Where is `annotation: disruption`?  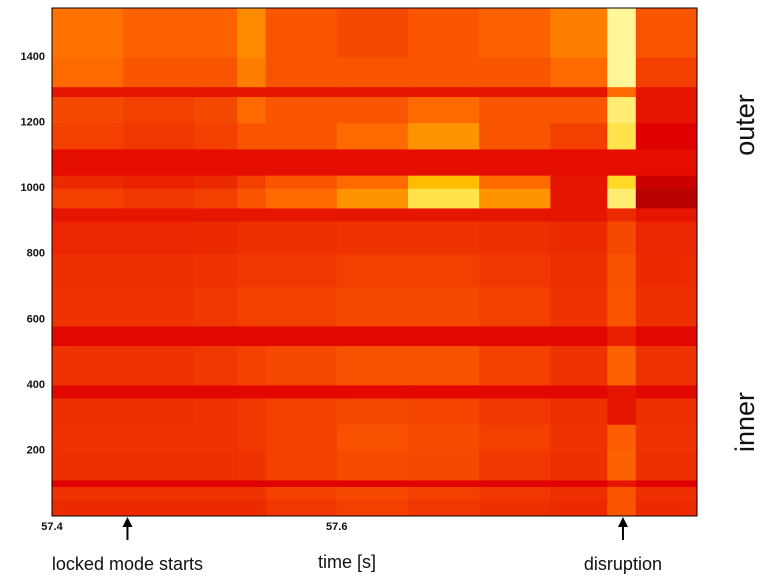
annotation: disruption is located at coordinates (623, 564).